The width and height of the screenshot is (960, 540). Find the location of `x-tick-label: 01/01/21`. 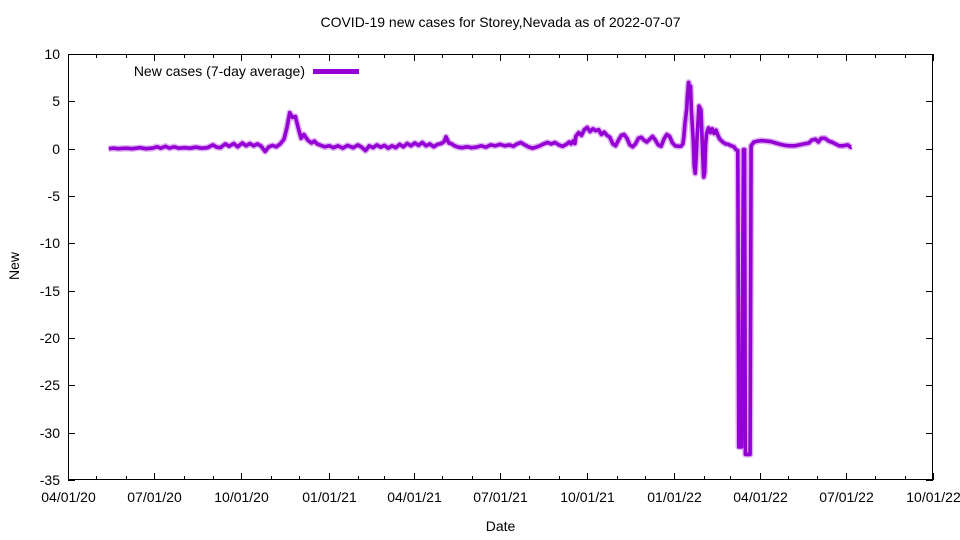

x-tick-label: 01/01/21 is located at coordinates (329, 497).